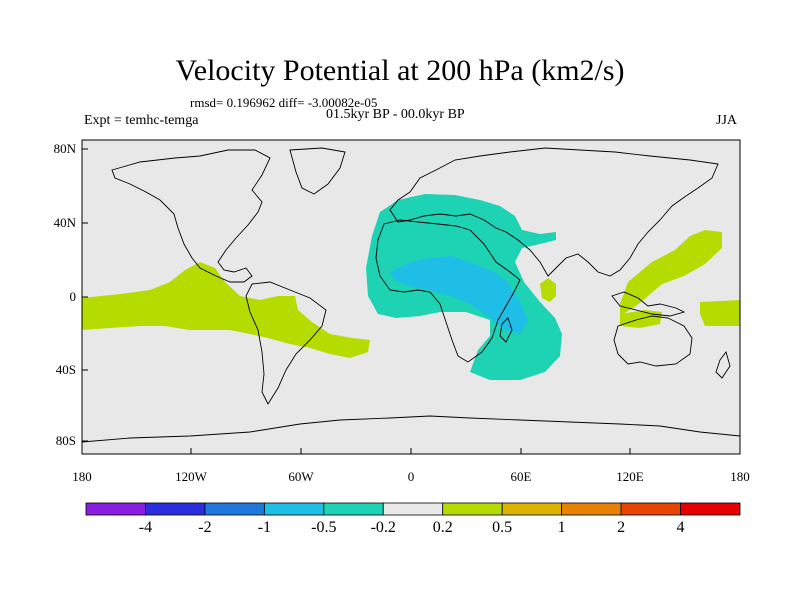 The image size is (800, 600). I want to click on y-tick-label: 40N, so click(64, 222).